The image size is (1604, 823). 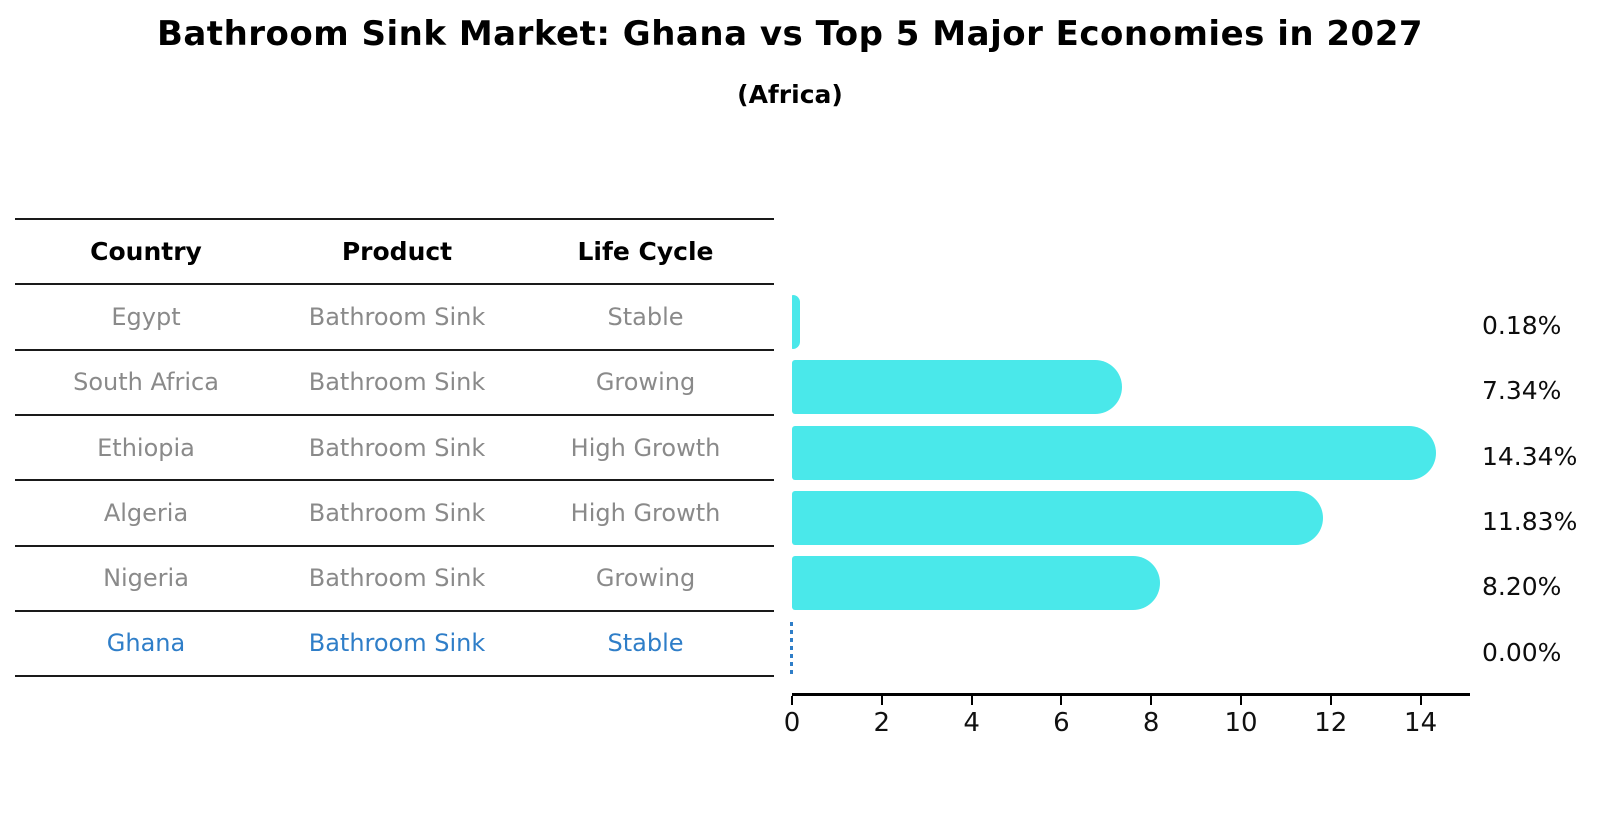 I want to click on table-cell-country: Algeria, so click(x=146, y=512).